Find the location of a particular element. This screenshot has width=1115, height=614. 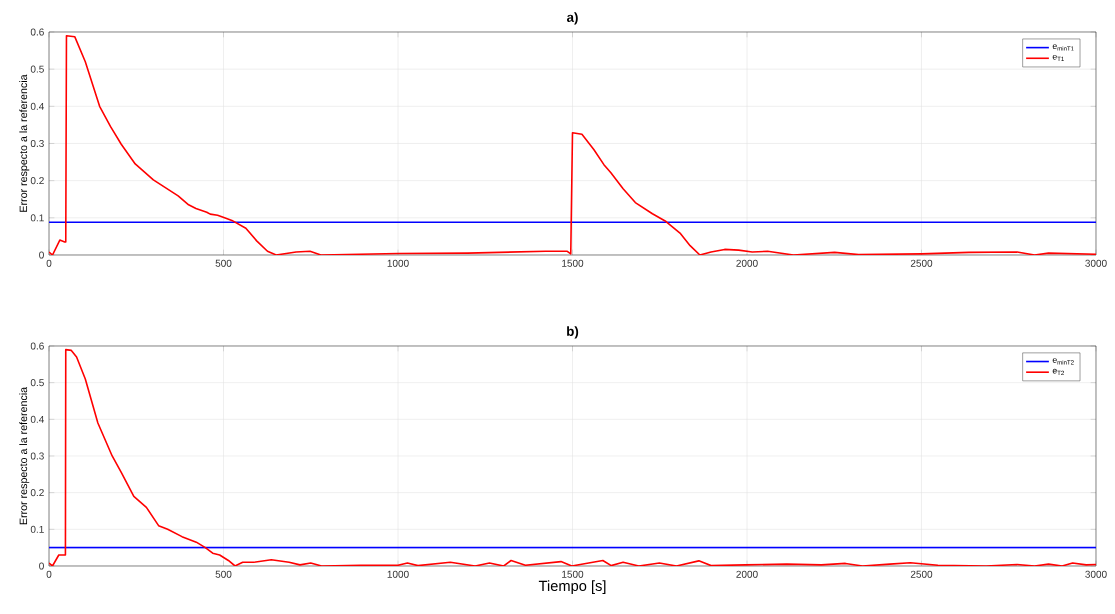

legend-label: e$_{T1}$ is located at coordinates (1058, 58).